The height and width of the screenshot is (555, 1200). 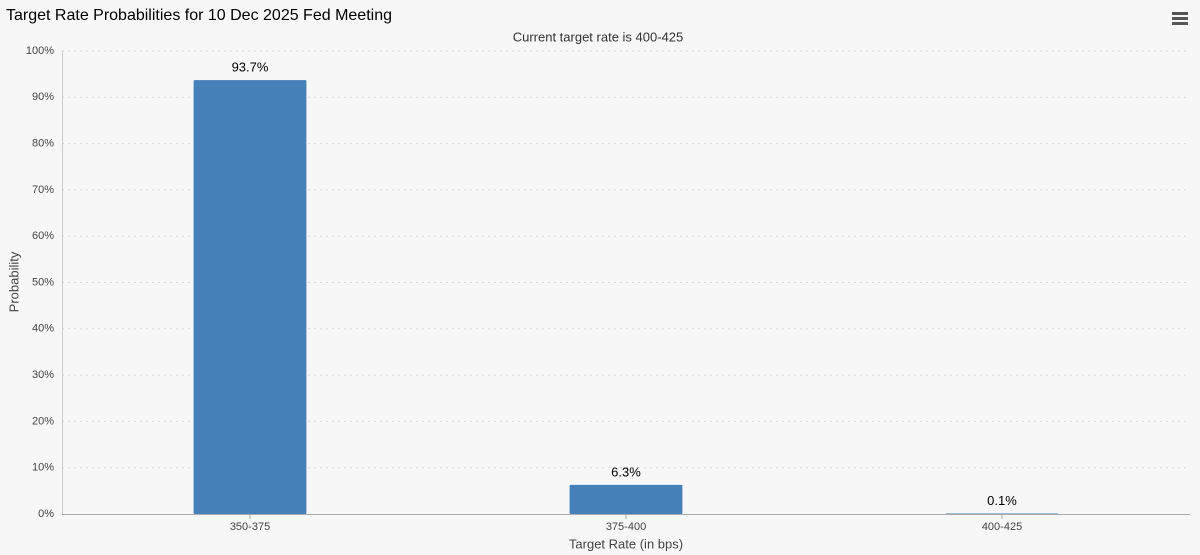 What do you see at coordinates (40, 51) in the screenshot?
I see `y-tick-label: 100%` at bounding box center [40, 51].